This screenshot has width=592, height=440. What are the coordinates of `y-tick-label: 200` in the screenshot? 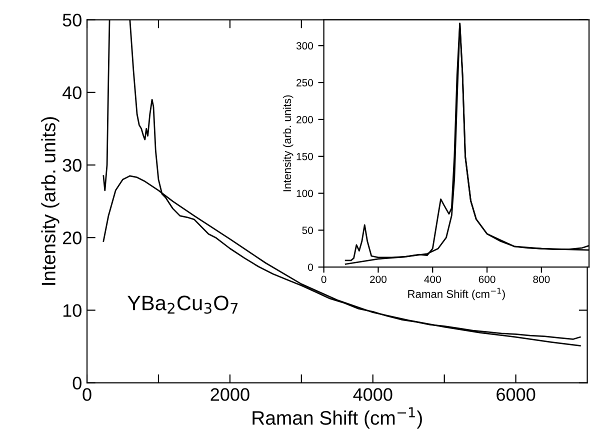 It's located at (304, 120).